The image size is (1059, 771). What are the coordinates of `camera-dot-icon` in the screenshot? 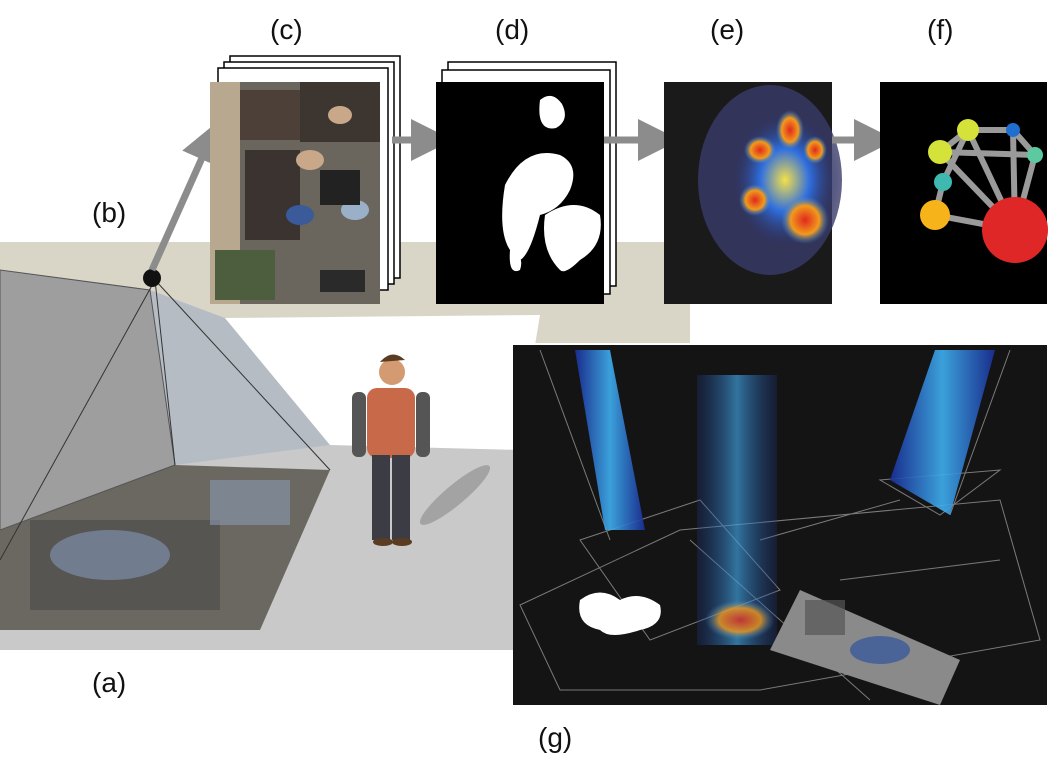 It's located at (152, 278).